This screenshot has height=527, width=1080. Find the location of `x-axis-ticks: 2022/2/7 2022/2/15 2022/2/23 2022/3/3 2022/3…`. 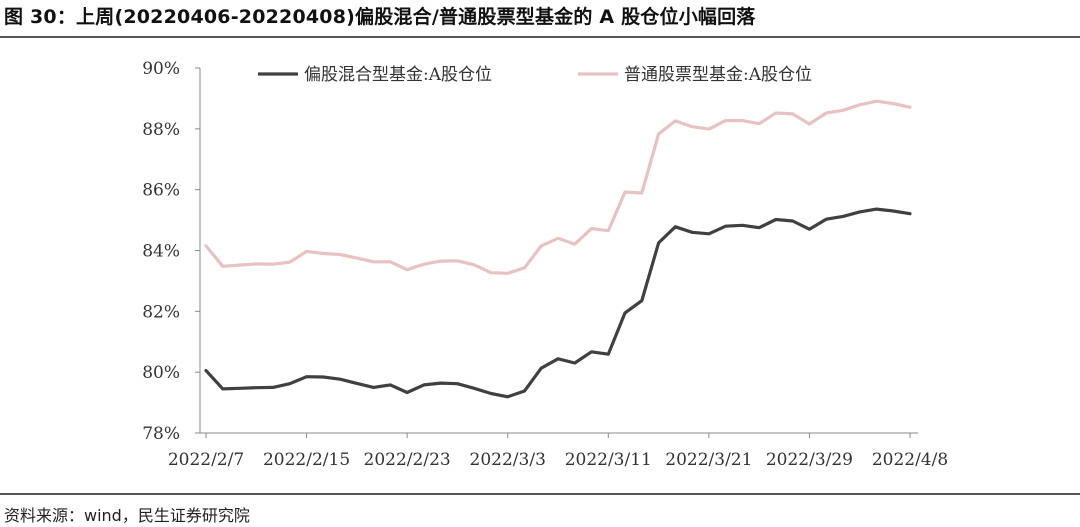

x-axis-ticks: 2022/2/7 2022/2/15 2022/2/23 2022/3/3 2022/3… is located at coordinates (558, 451).